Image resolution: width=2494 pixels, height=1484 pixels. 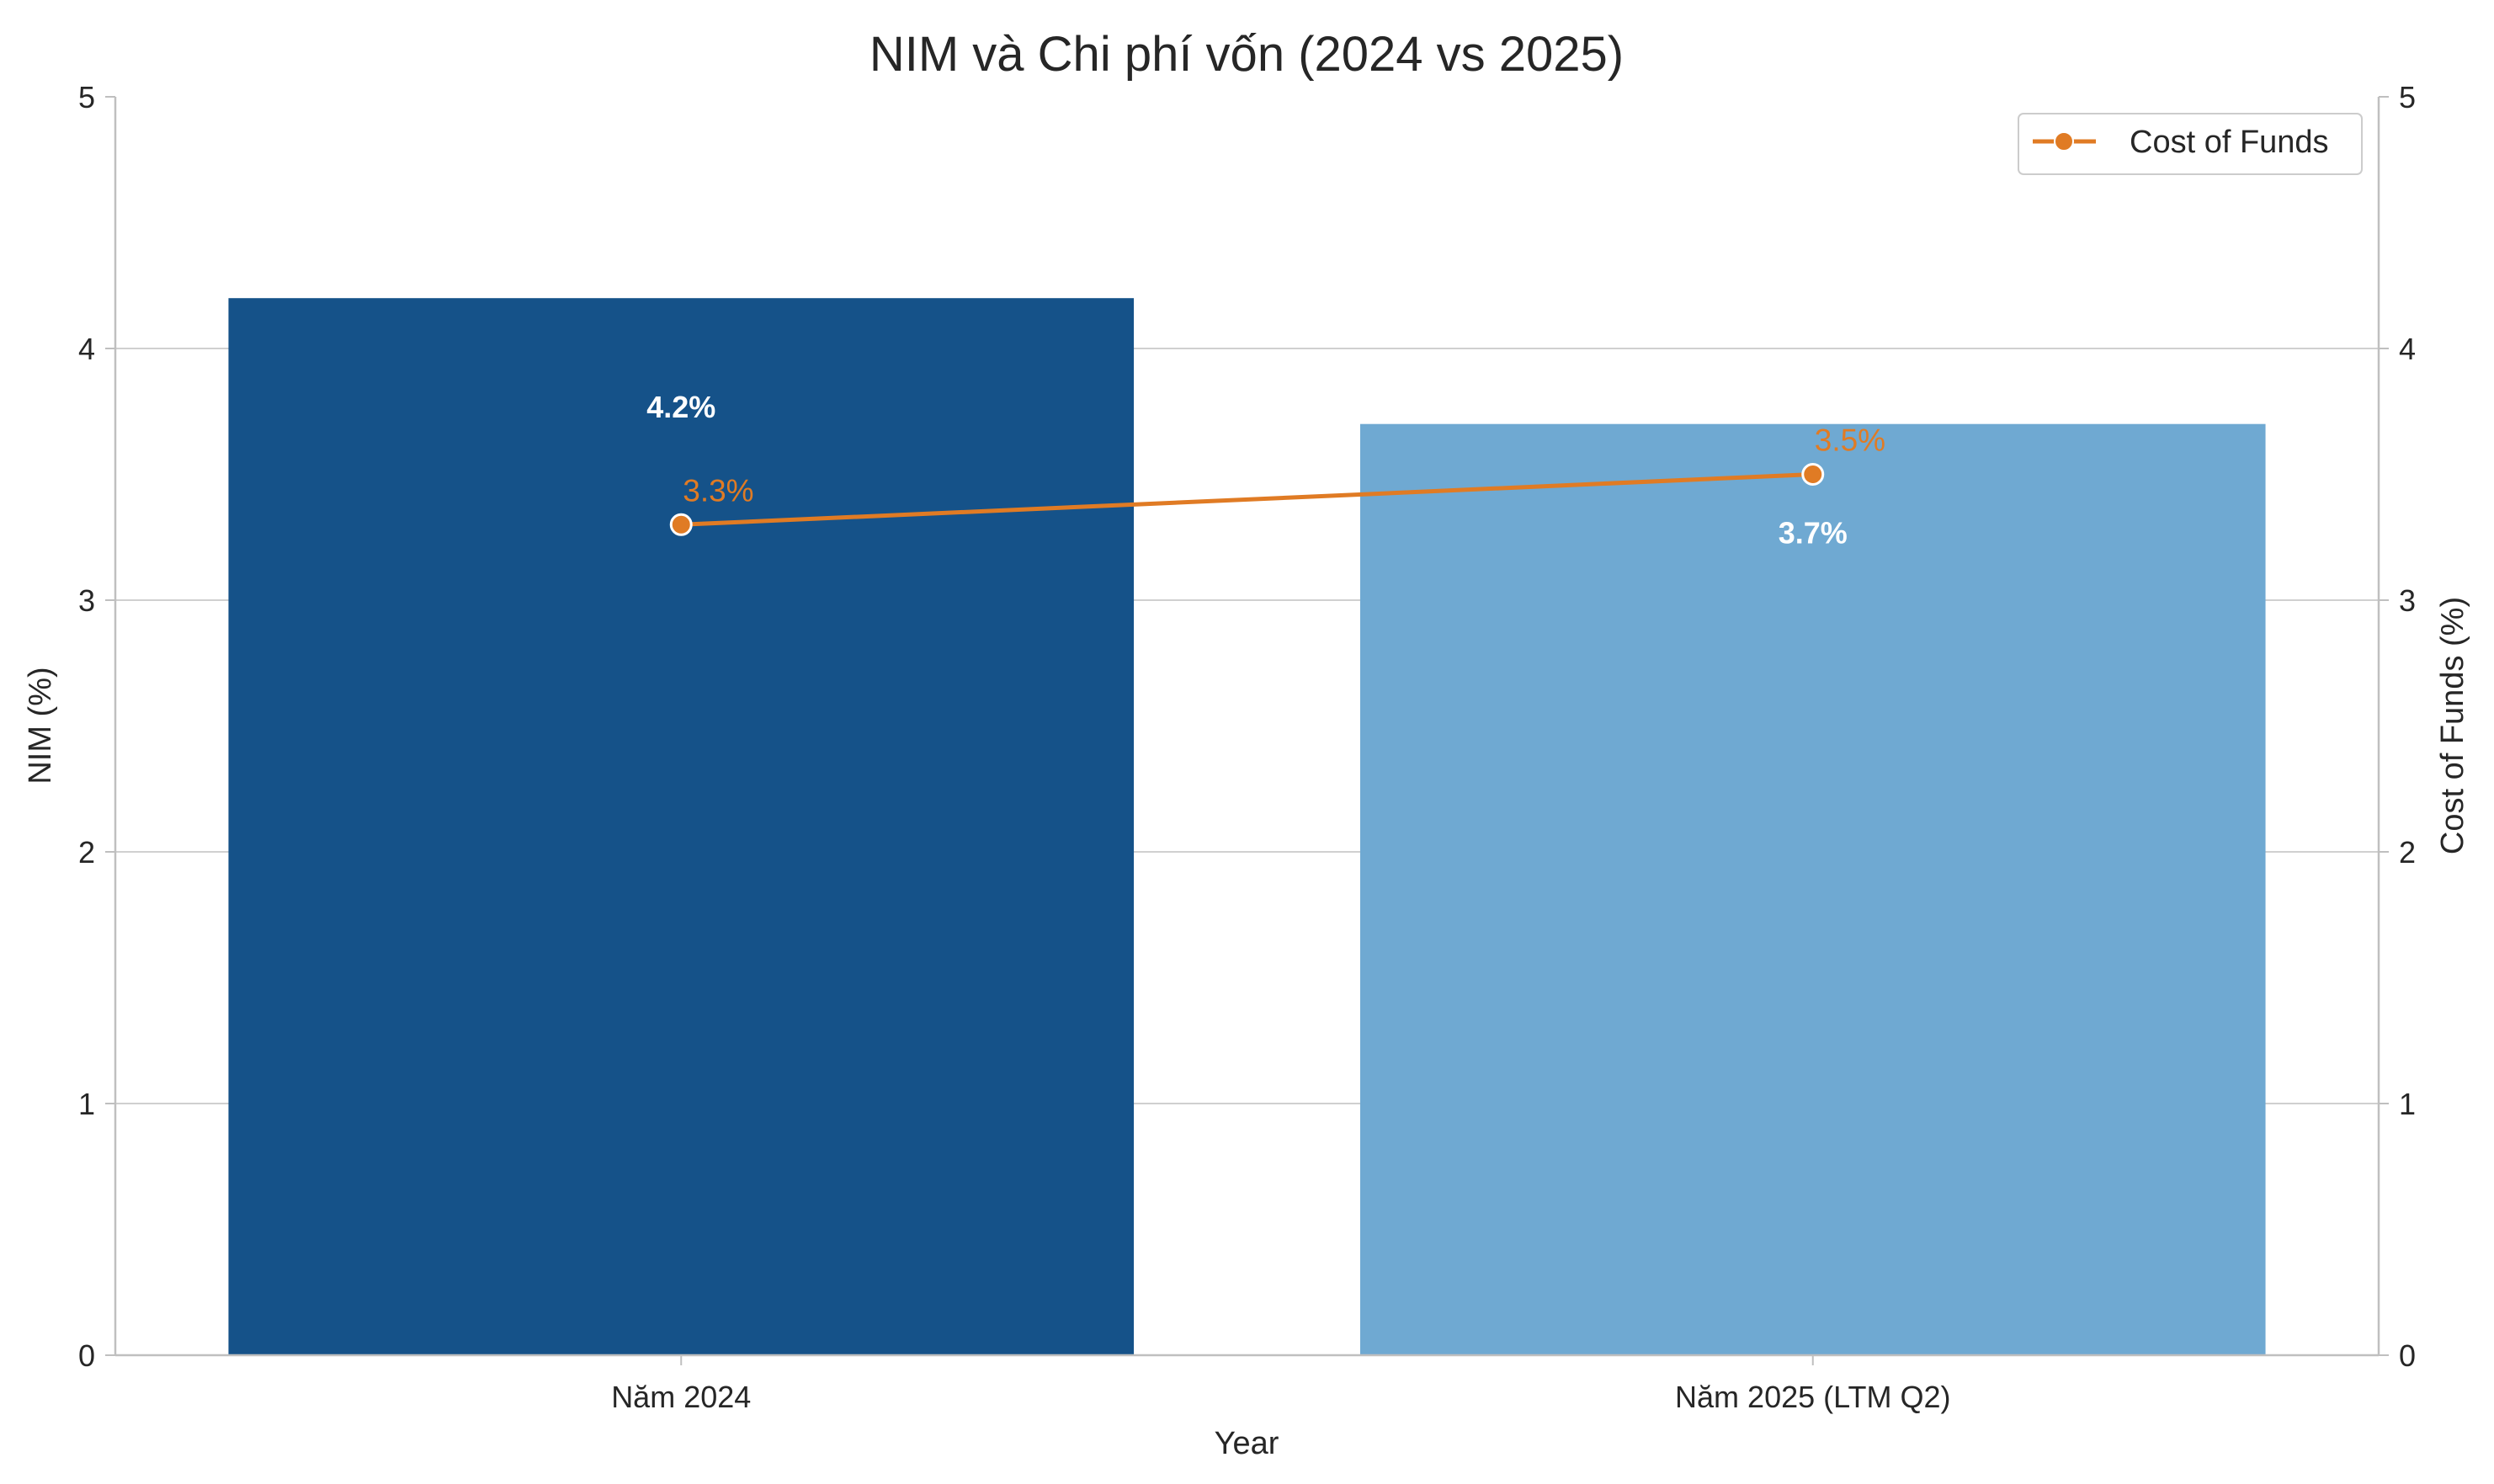 I want to click on y-tick-label-left: 0, so click(x=87, y=1355).